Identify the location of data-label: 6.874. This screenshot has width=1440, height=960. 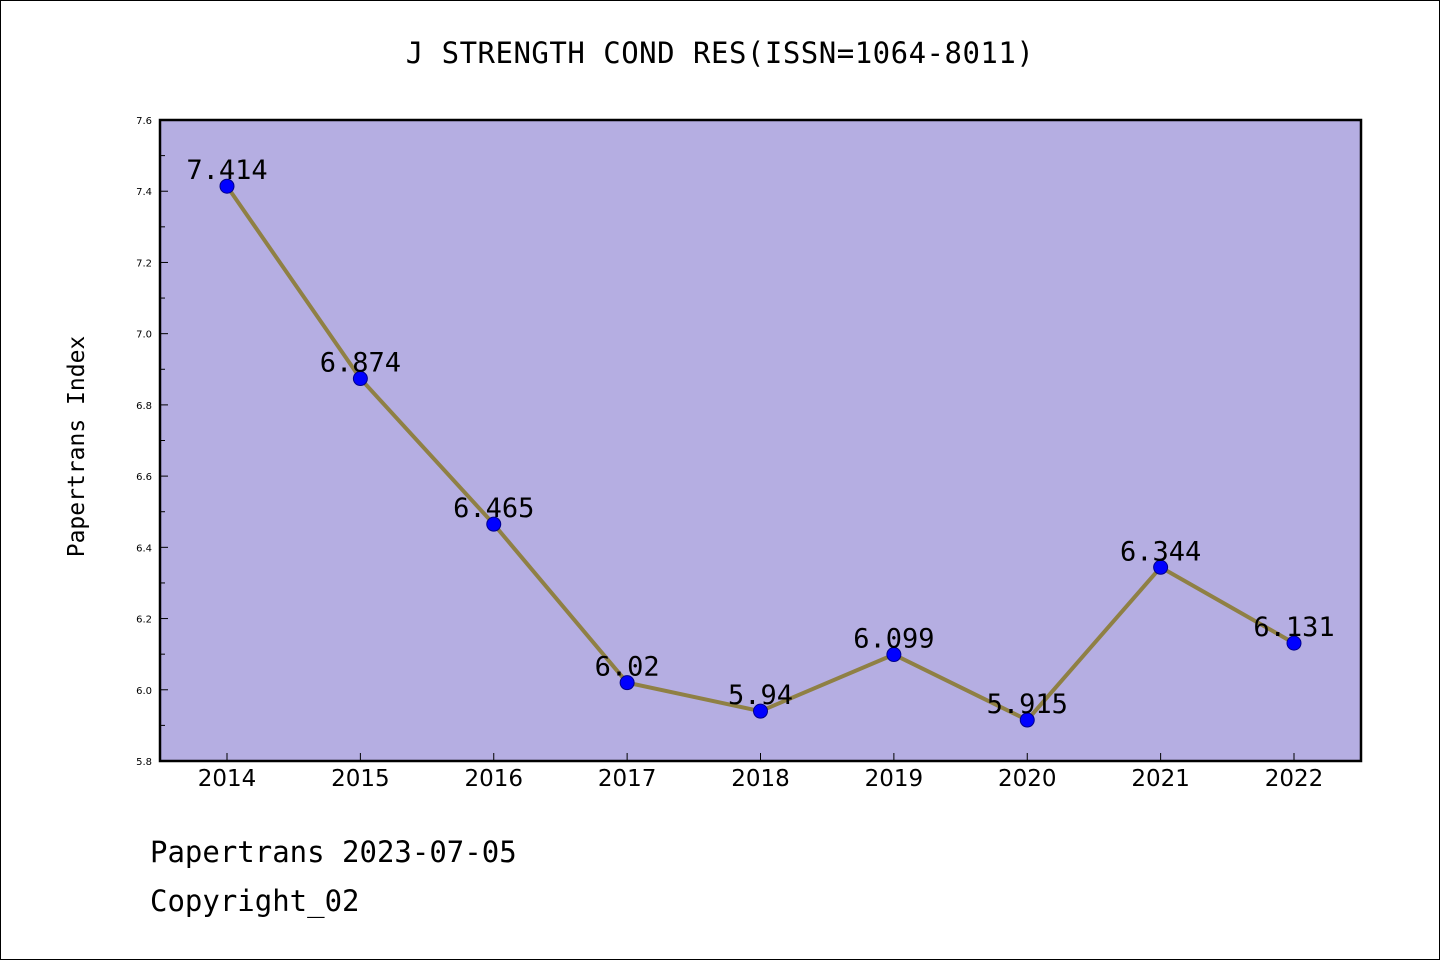
(360, 363).